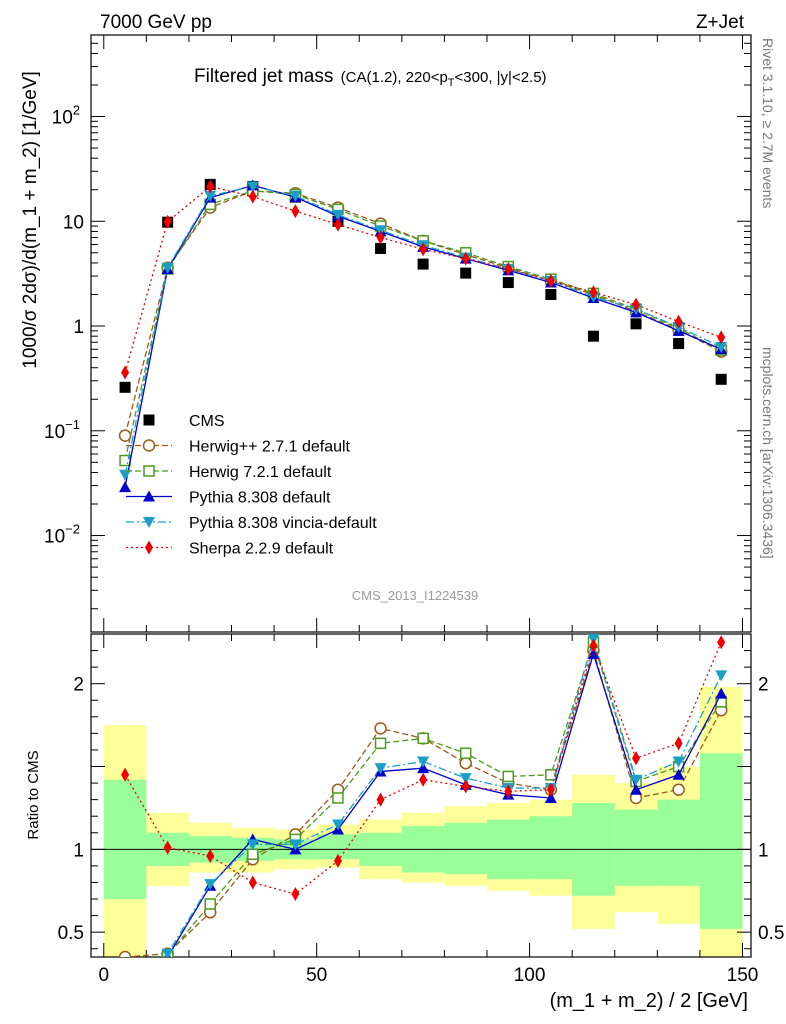  What do you see at coordinates (33, 794) in the screenshot?
I see `ratio-y-axis-label: Ratio to CMS` at bounding box center [33, 794].